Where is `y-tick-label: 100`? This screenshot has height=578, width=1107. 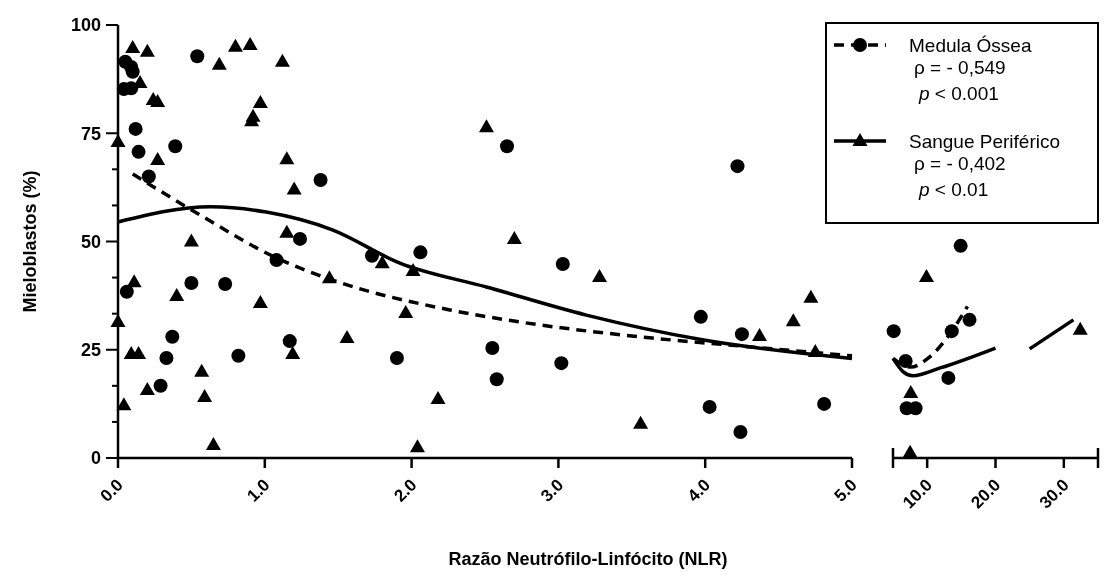
y-tick-label: 100 is located at coordinates (85, 25).